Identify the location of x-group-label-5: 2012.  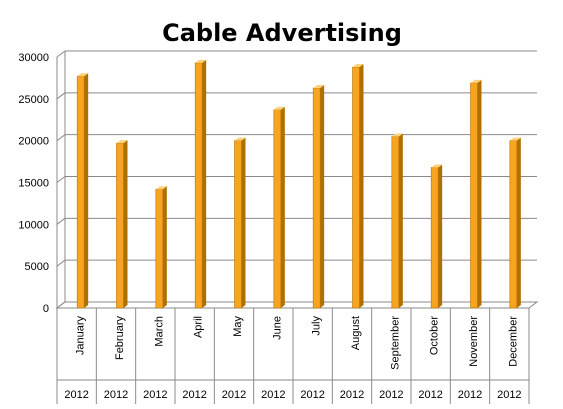
(273, 395).